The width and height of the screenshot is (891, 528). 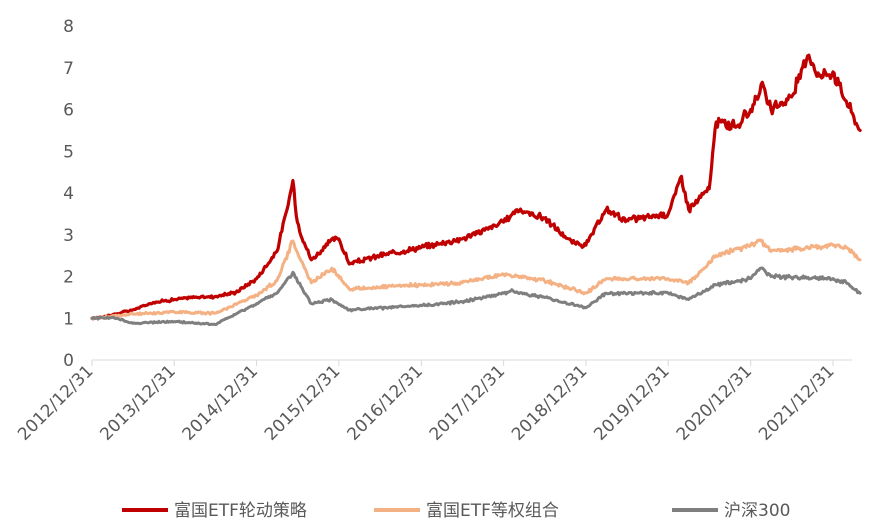 I want to click on y-axis-ticks: 0 1 2 3 4 5 6 7 8, so click(x=68, y=194).